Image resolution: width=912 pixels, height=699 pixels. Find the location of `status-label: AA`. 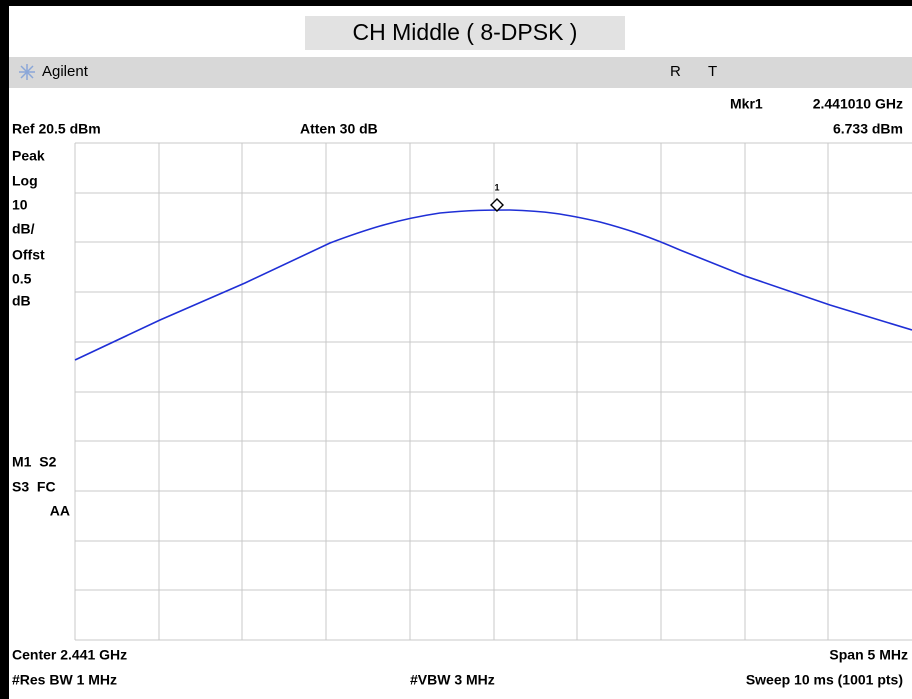

status-label: AA is located at coordinates (60, 511).